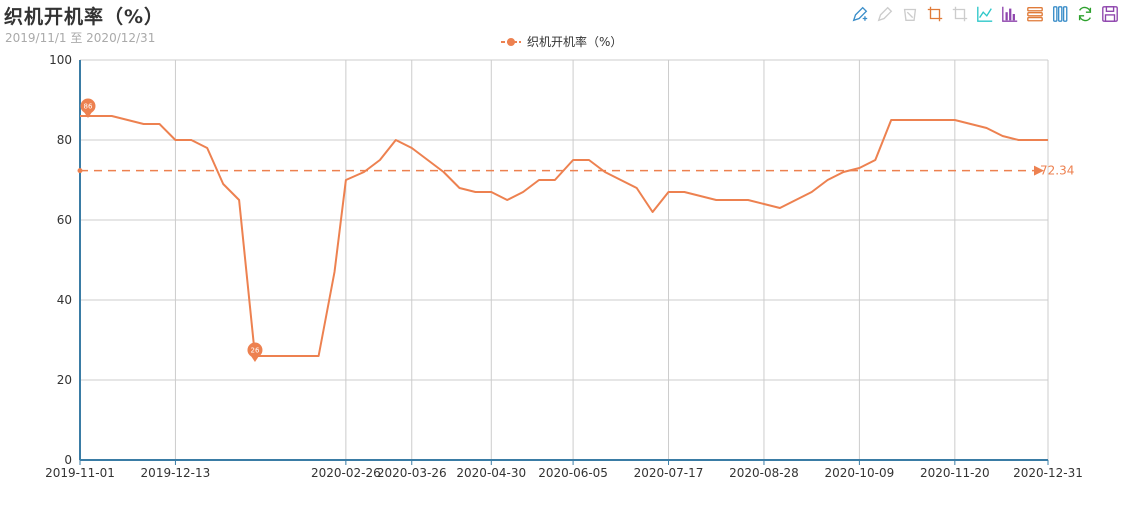 The width and height of the screenshot is (1128, 520). Describe the element at coordinates (64, 300) in the screenshot. I see `y-tick-label: 40` at that location.